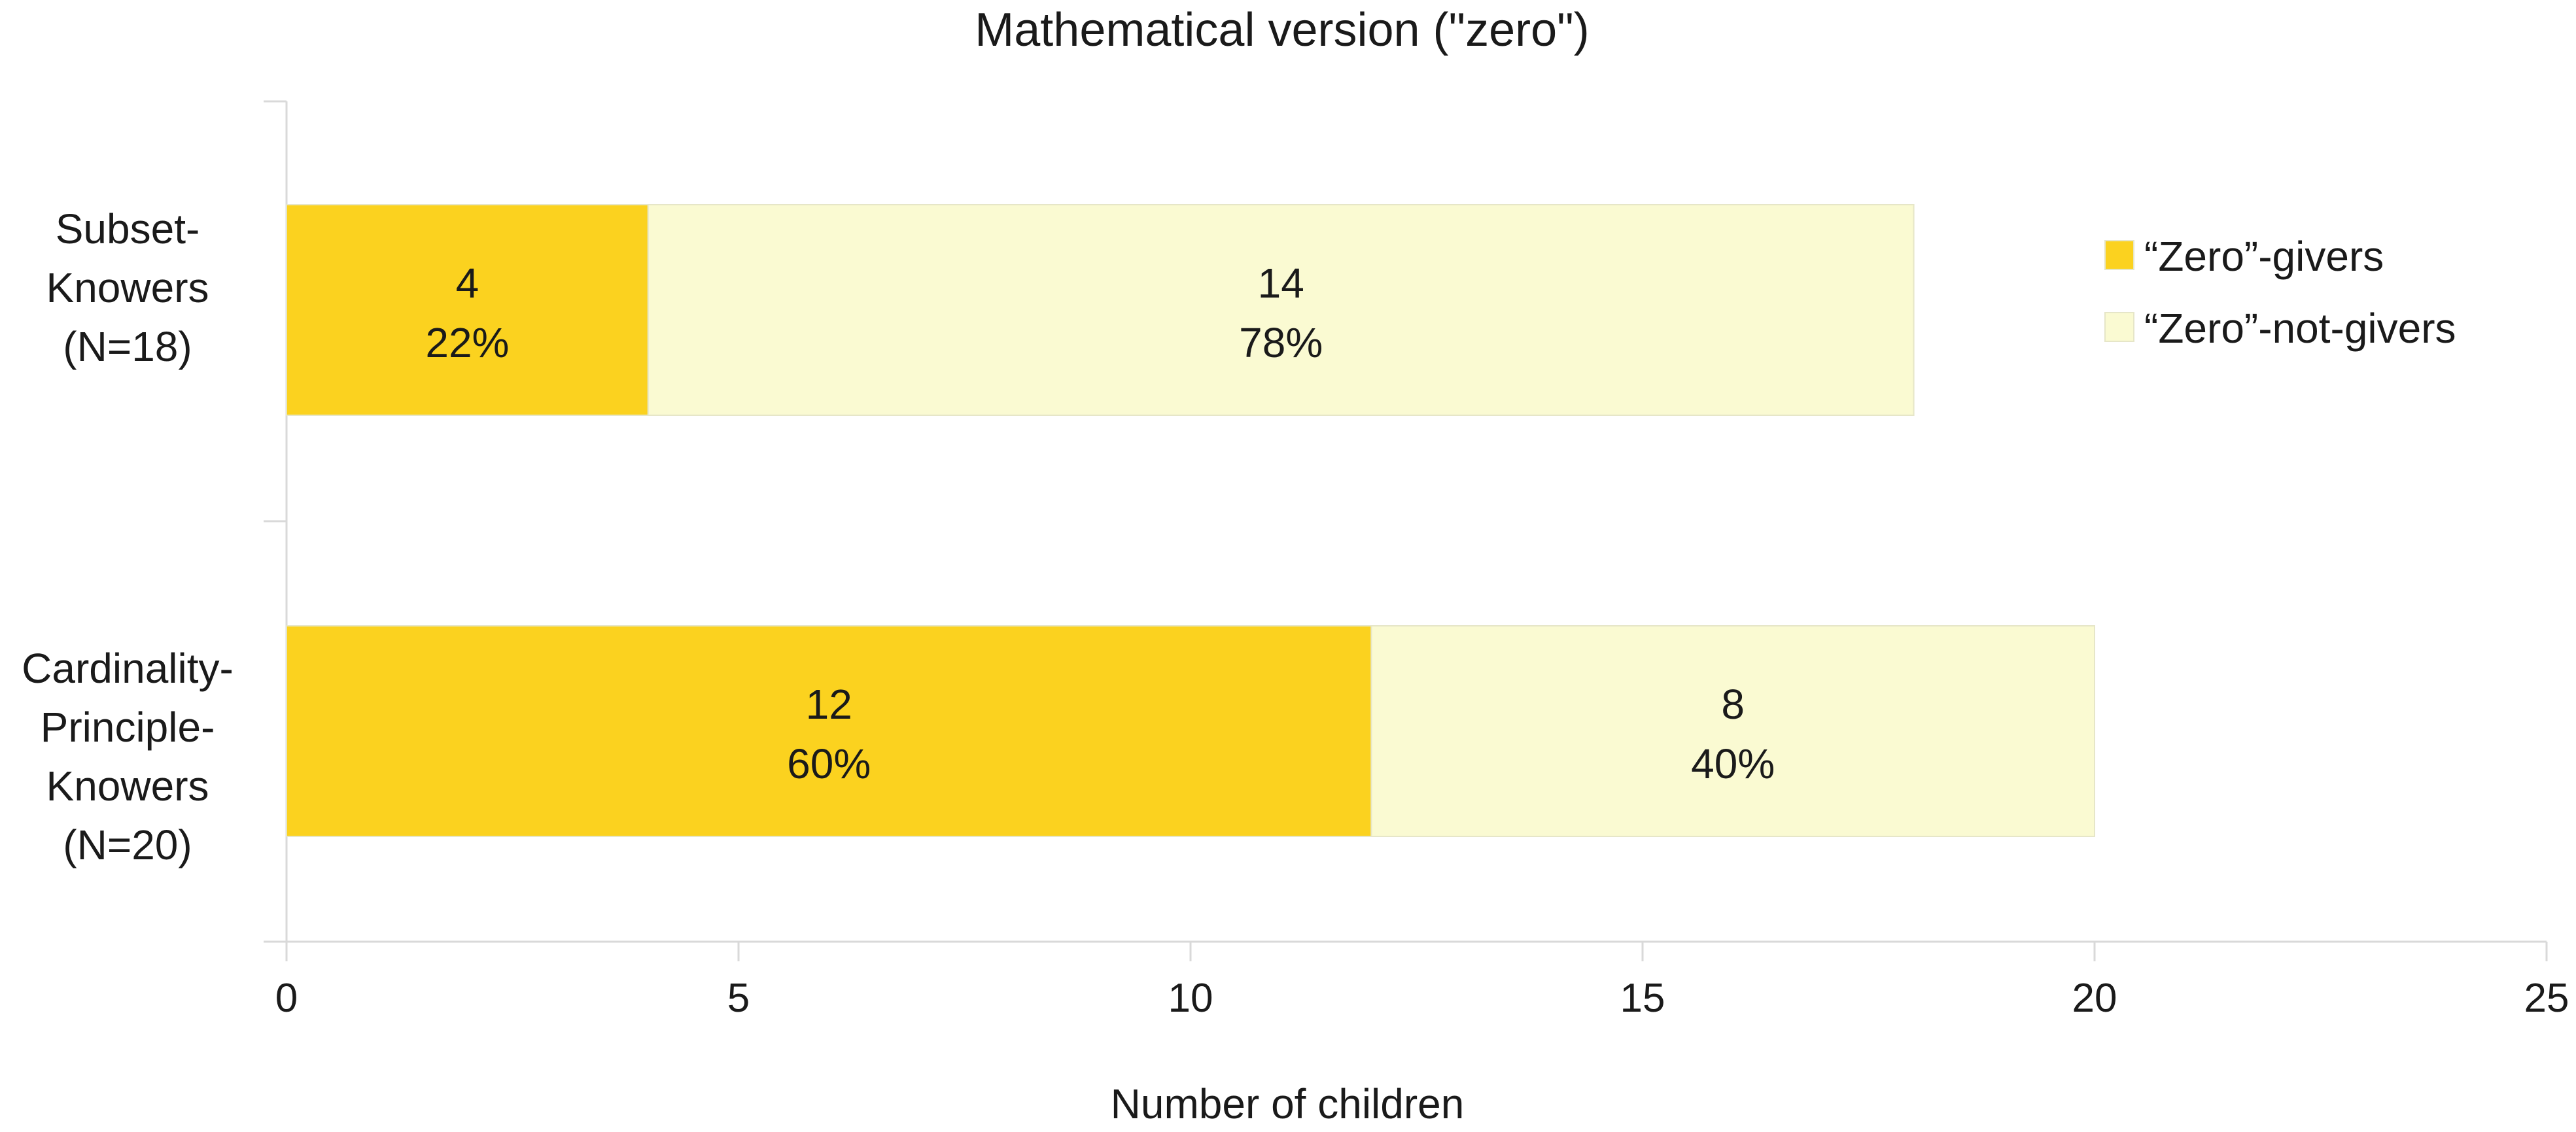  I want to click on bar-percent-label: 60%, so click(829, 763).